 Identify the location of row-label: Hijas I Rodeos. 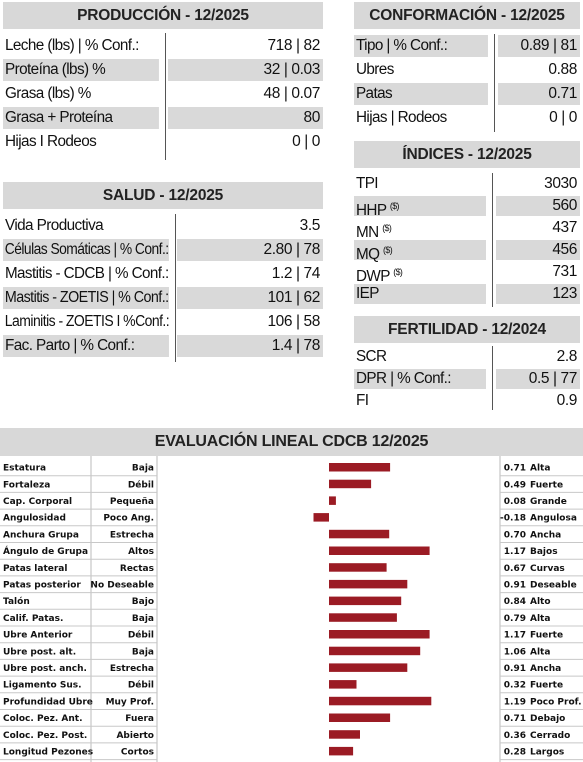
(50, 141).